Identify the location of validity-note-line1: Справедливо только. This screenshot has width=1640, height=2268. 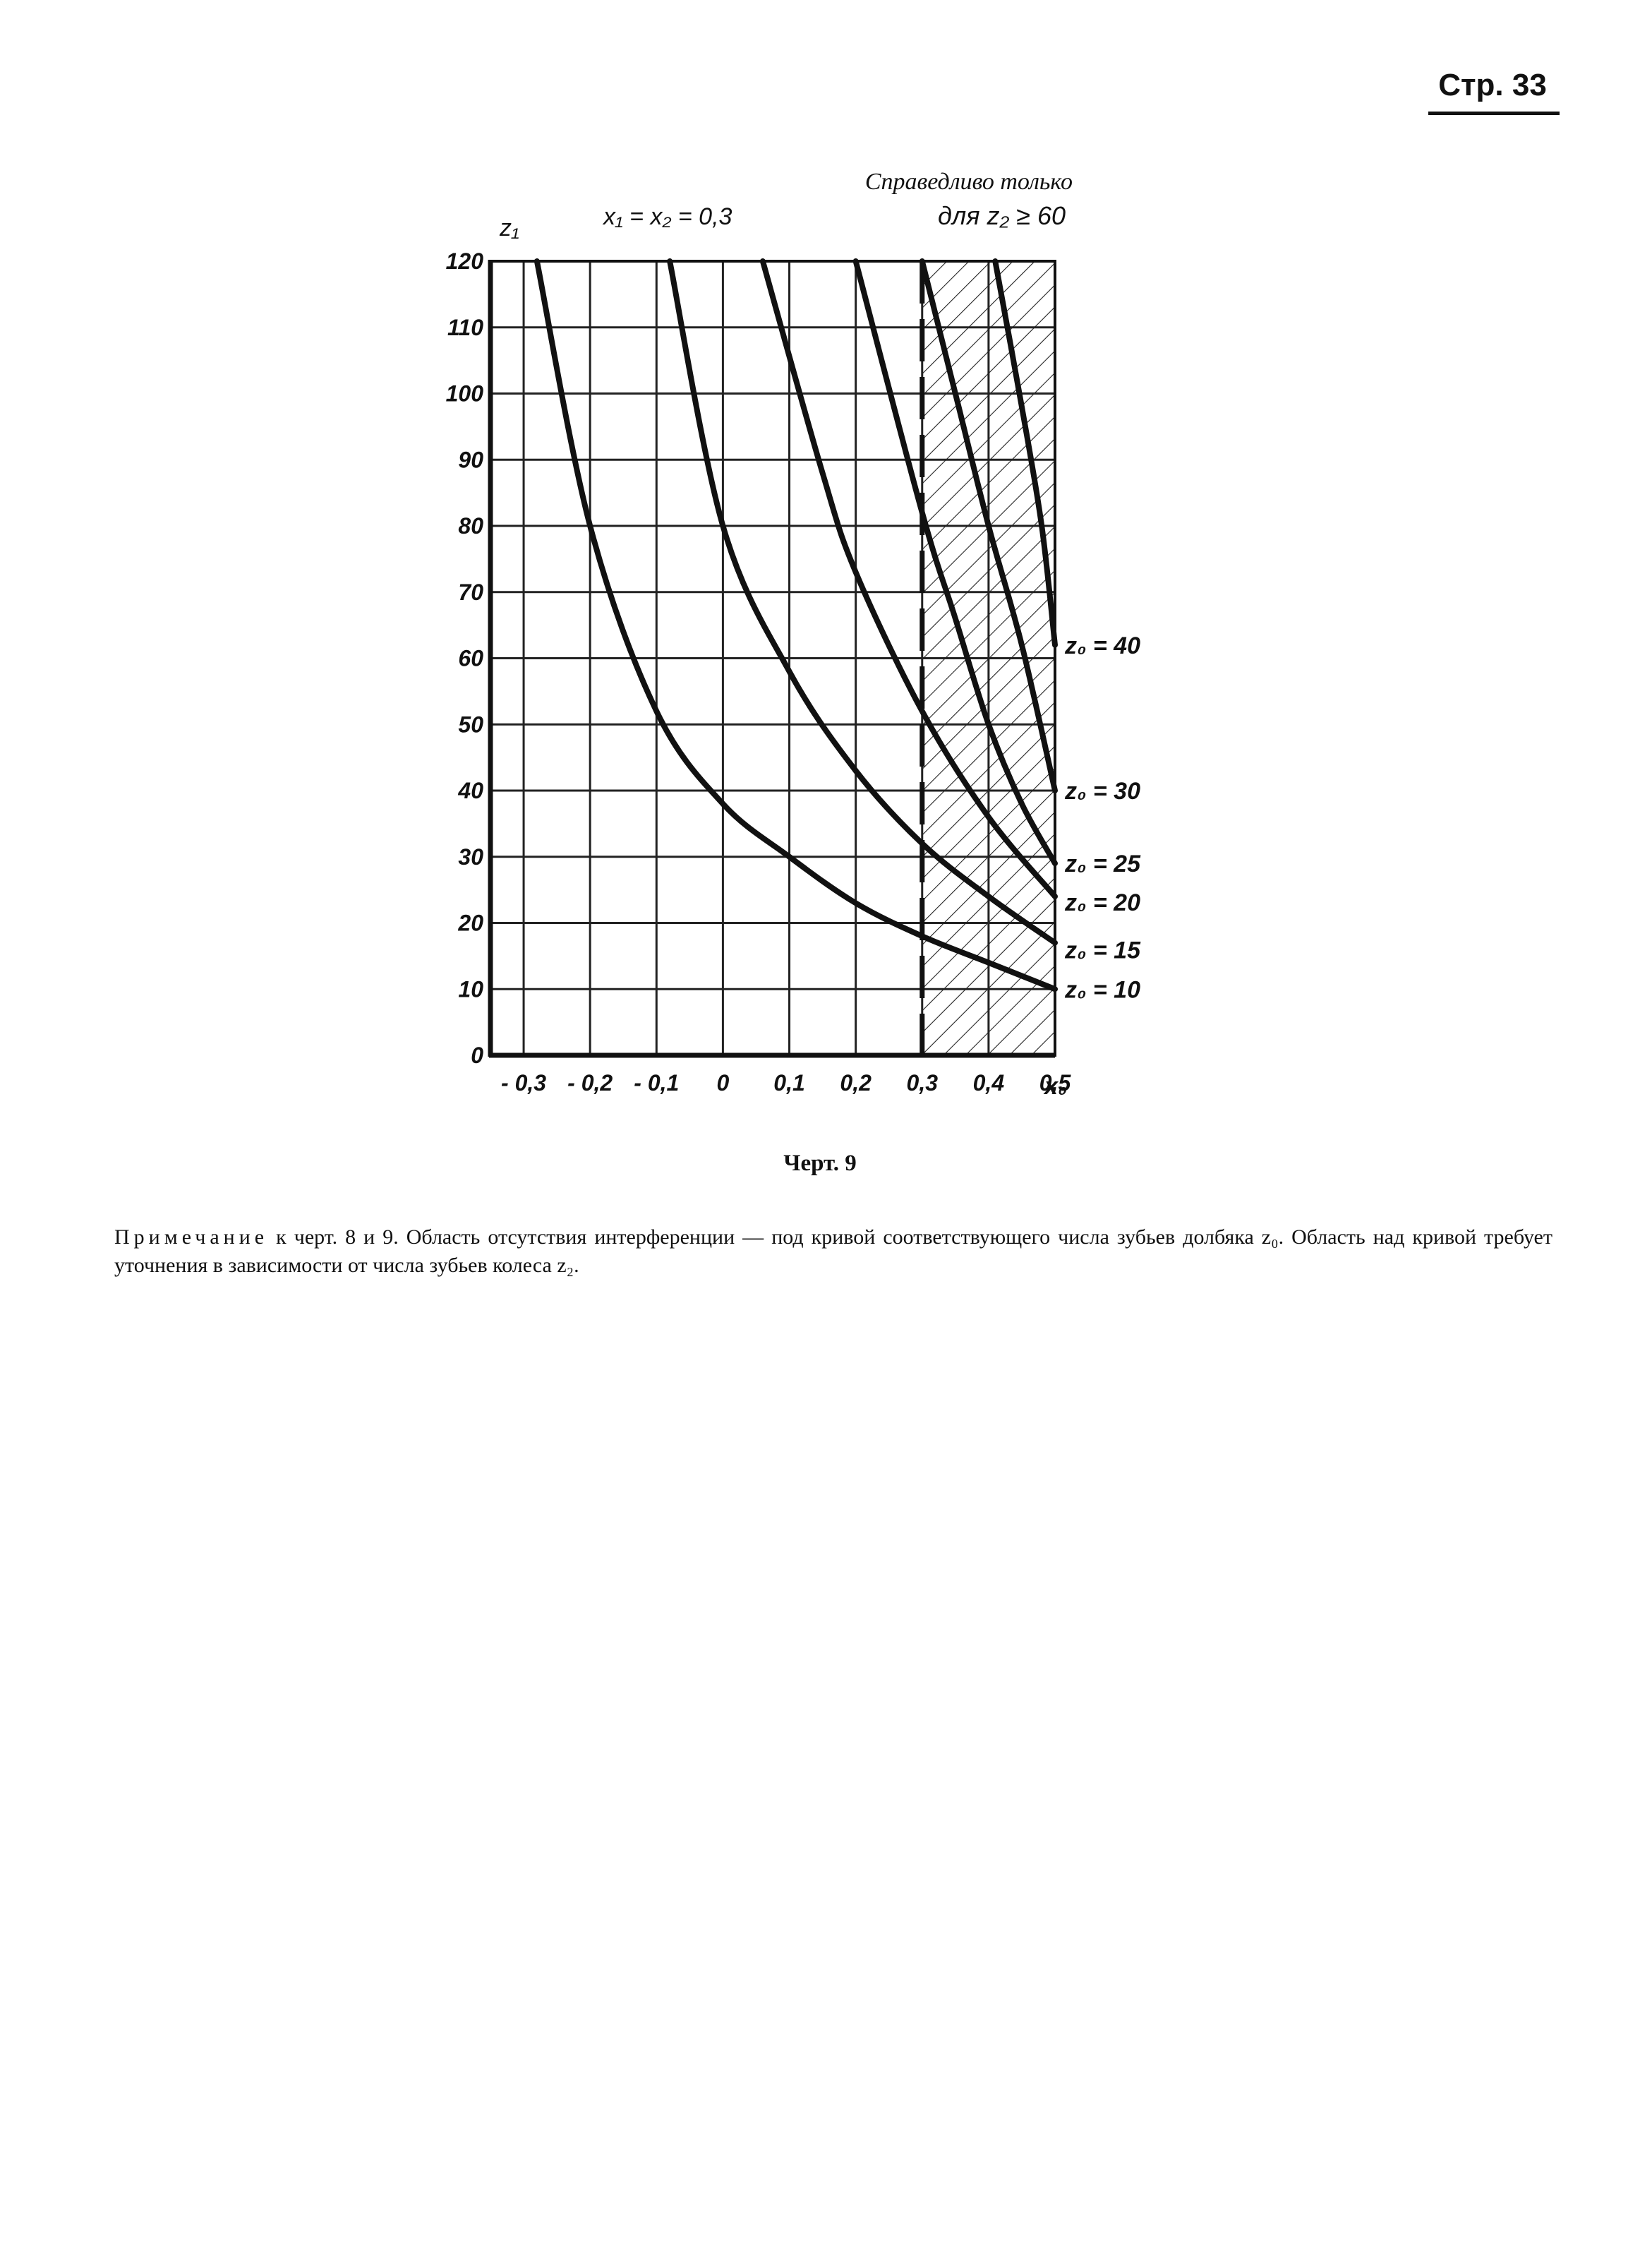
(969, 182).